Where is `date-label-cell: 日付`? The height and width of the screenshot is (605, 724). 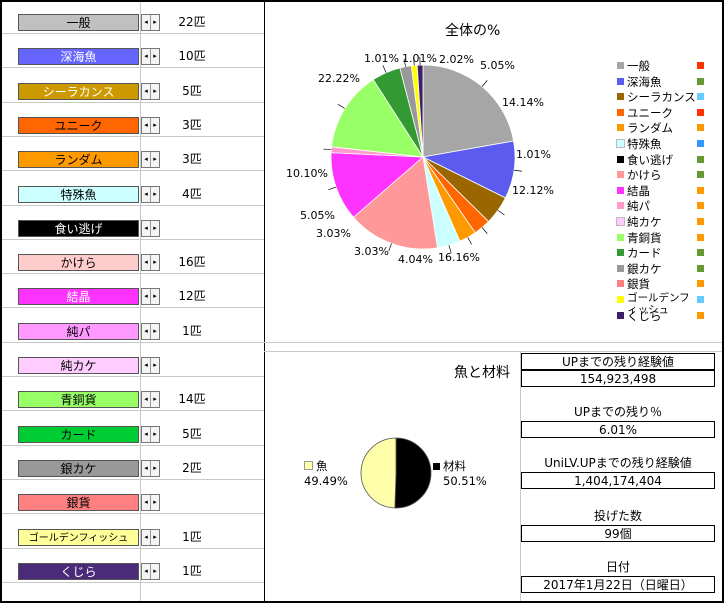 date-label-cell: 日付 is located at coordinates (618, 567).